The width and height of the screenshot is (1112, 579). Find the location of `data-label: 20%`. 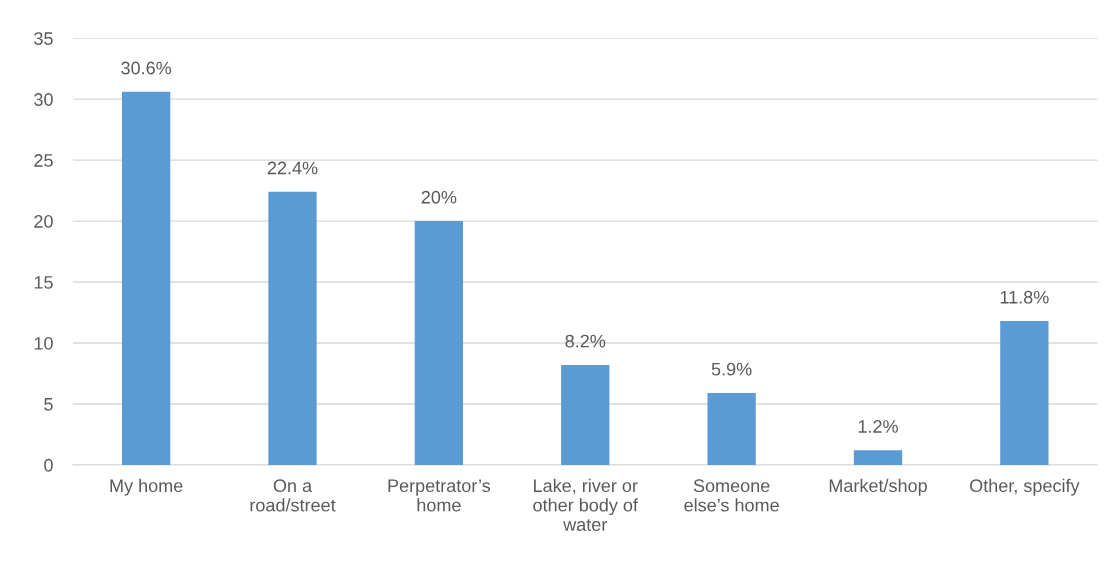

data-label: 20% is located at coordinates (439, 197).